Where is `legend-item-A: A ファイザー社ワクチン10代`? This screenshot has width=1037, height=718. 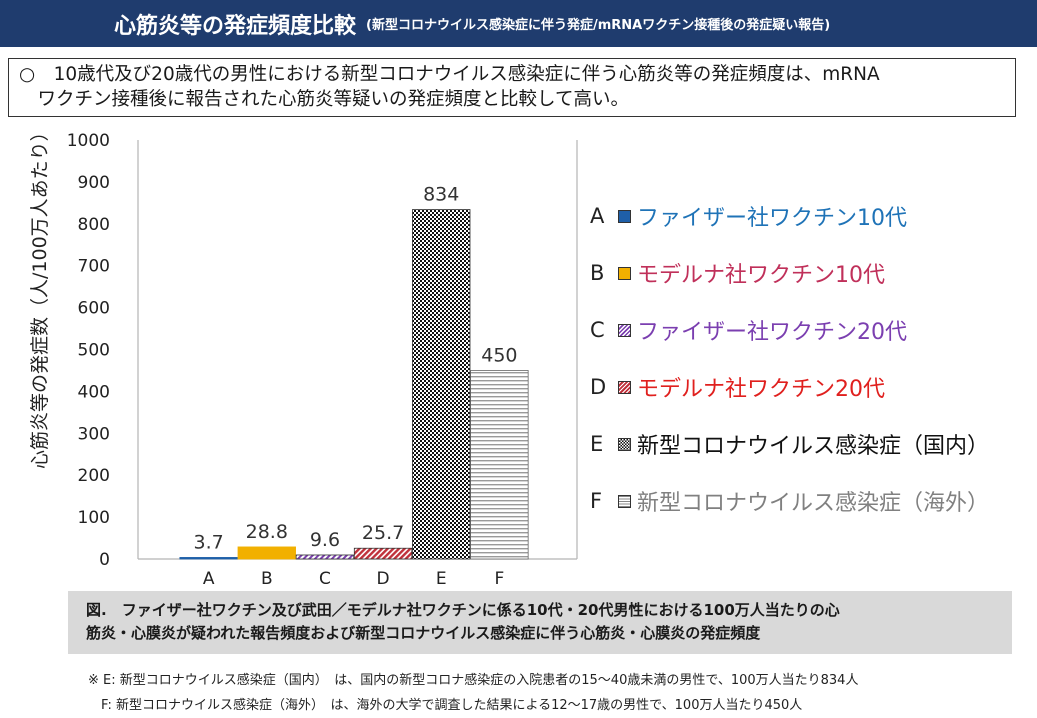
legend-item-A: A ファイザー社ワクチン10代 is located at coordinates (748, 216).